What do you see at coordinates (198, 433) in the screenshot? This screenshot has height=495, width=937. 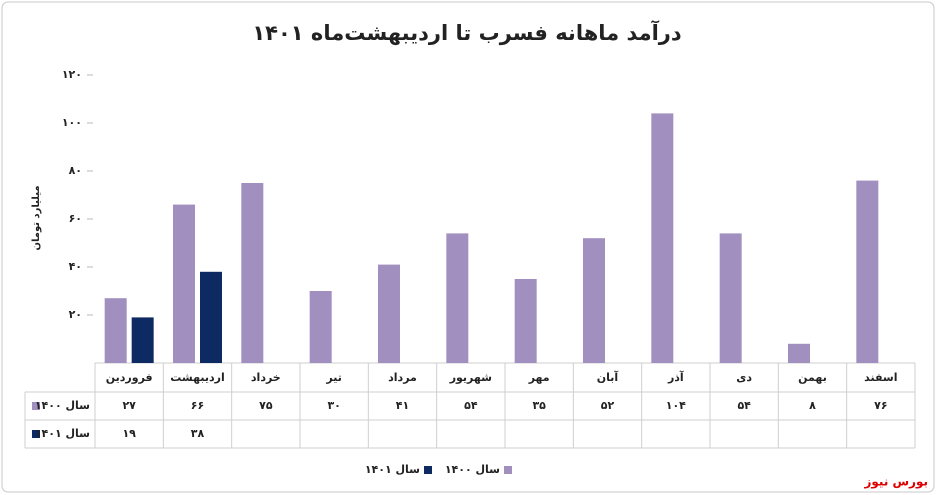 I see `table-value: ۳۸` at bounding box center [198, 433].